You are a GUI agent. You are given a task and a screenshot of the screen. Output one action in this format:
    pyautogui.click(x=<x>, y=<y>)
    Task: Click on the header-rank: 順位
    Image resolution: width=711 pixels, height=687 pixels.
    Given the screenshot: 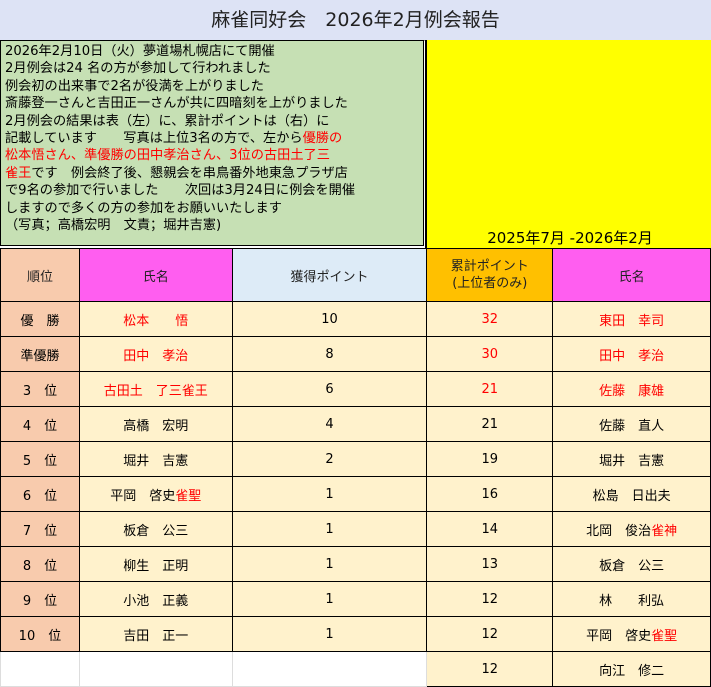 What is the action you would take?
    pyautogui.click(x=40, y=275)
    